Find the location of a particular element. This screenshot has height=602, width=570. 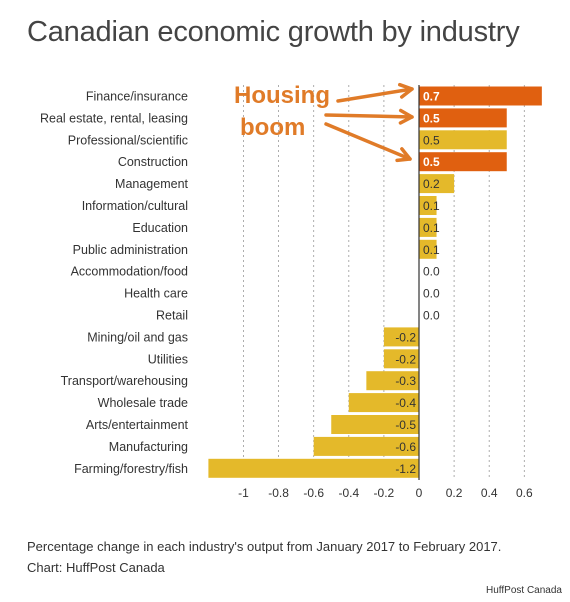

category-label-7: Education is located at coordinates (160, 228).